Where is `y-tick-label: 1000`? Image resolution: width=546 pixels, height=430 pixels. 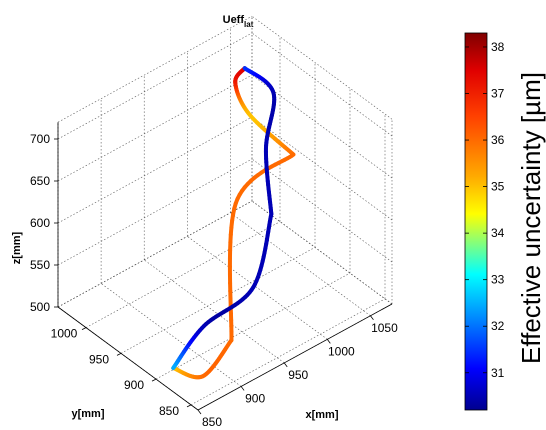
y-tick-label: 1000 is located at coordinates (64, 334).